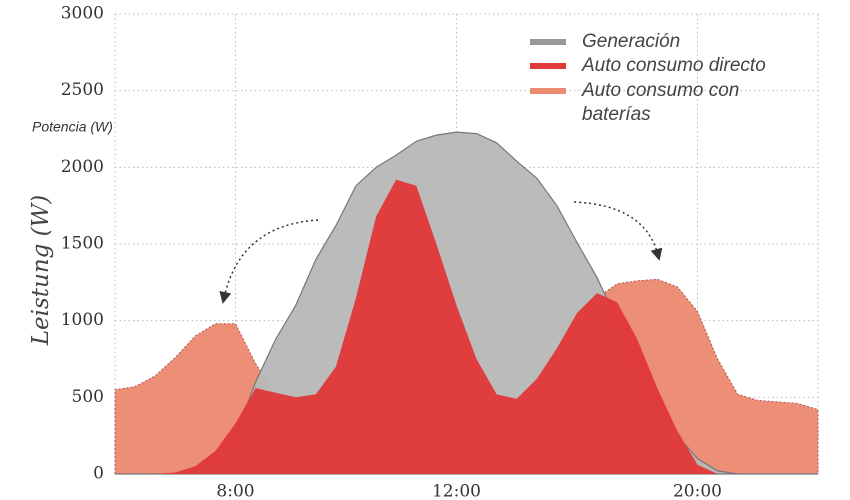 The width and height of the screenshot is (850, 500). Describe the element at coordinates (98, 474) in the screenshot. I see `y-tick-label: 0` at that location.